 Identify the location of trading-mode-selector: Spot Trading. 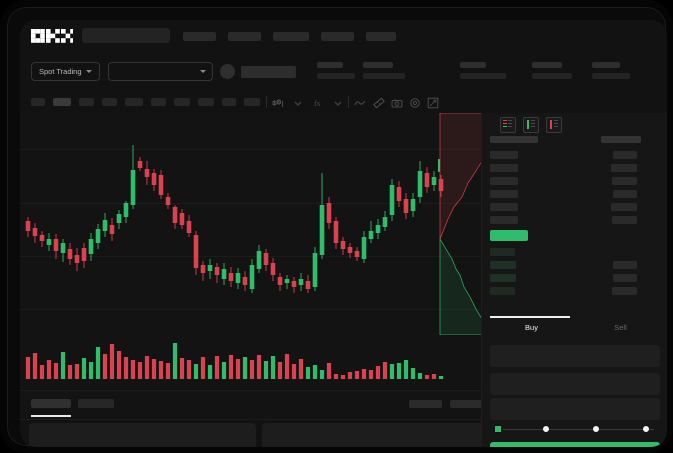
(65, 71).